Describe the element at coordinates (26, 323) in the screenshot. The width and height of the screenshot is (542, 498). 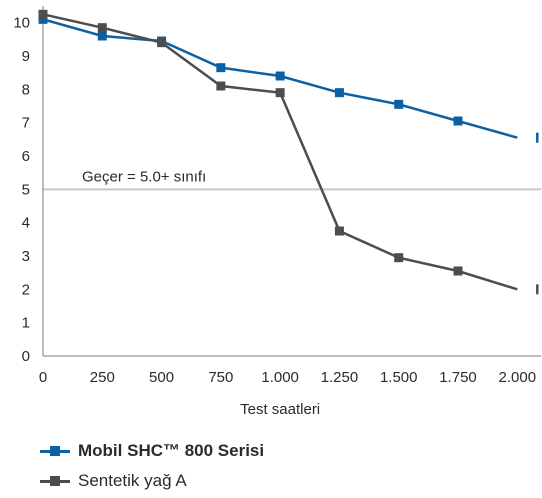
I see `y-tick-label: 1` at that location.